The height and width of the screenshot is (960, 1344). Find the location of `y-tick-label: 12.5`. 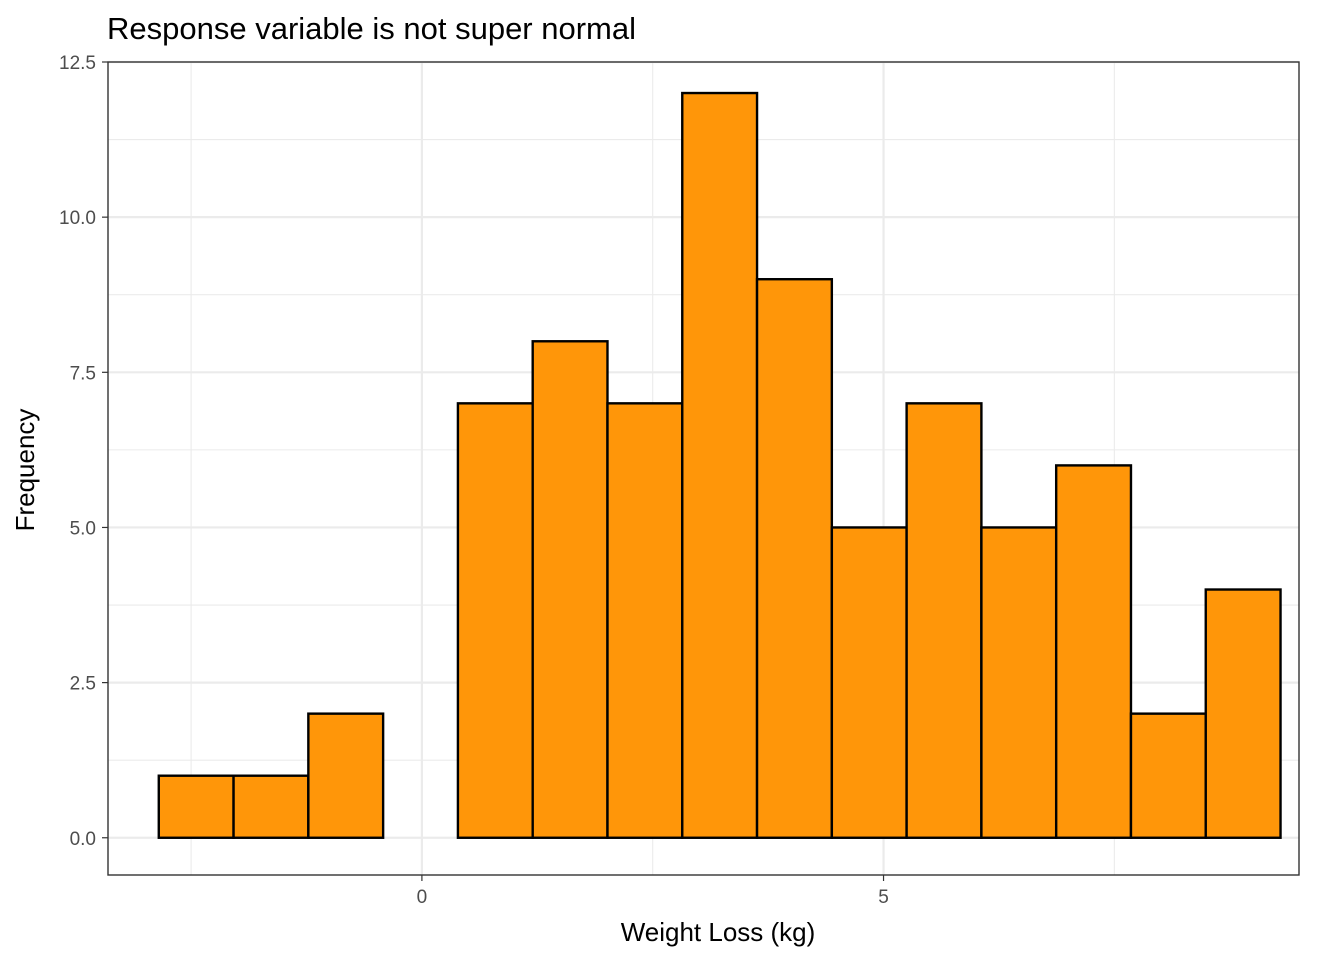

y-tick-label: 12.5 is located at coordinates (77, 63).